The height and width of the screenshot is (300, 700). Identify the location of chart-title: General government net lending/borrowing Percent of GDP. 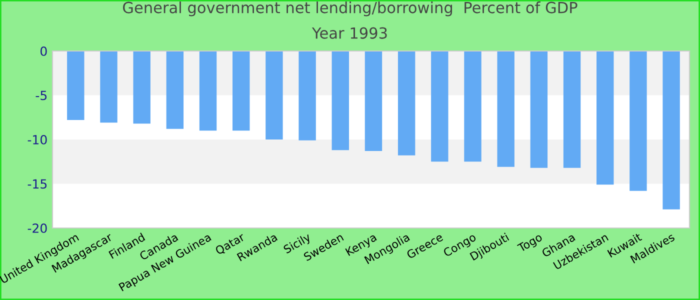
(350, 9).